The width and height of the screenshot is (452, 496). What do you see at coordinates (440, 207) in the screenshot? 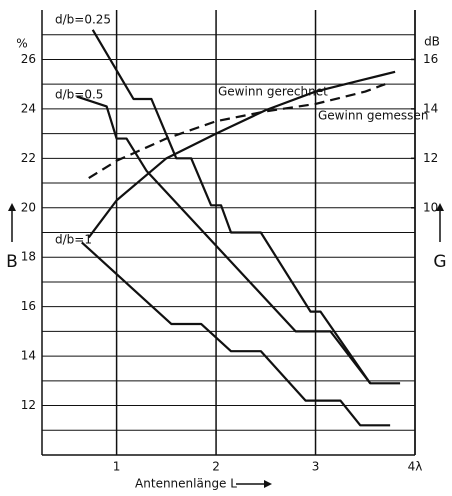
I see `y2-arrow-head` at bounding box center [440, 207].